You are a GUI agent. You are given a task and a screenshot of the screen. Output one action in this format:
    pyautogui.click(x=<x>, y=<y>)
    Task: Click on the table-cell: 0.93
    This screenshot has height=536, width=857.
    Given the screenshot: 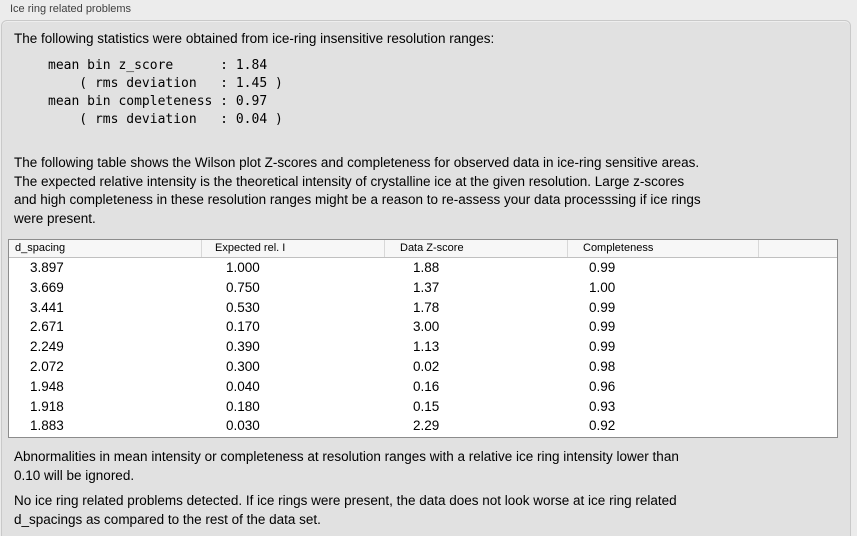 What is the action you would take?
    pyautogui.click(x=602, y=406)
    